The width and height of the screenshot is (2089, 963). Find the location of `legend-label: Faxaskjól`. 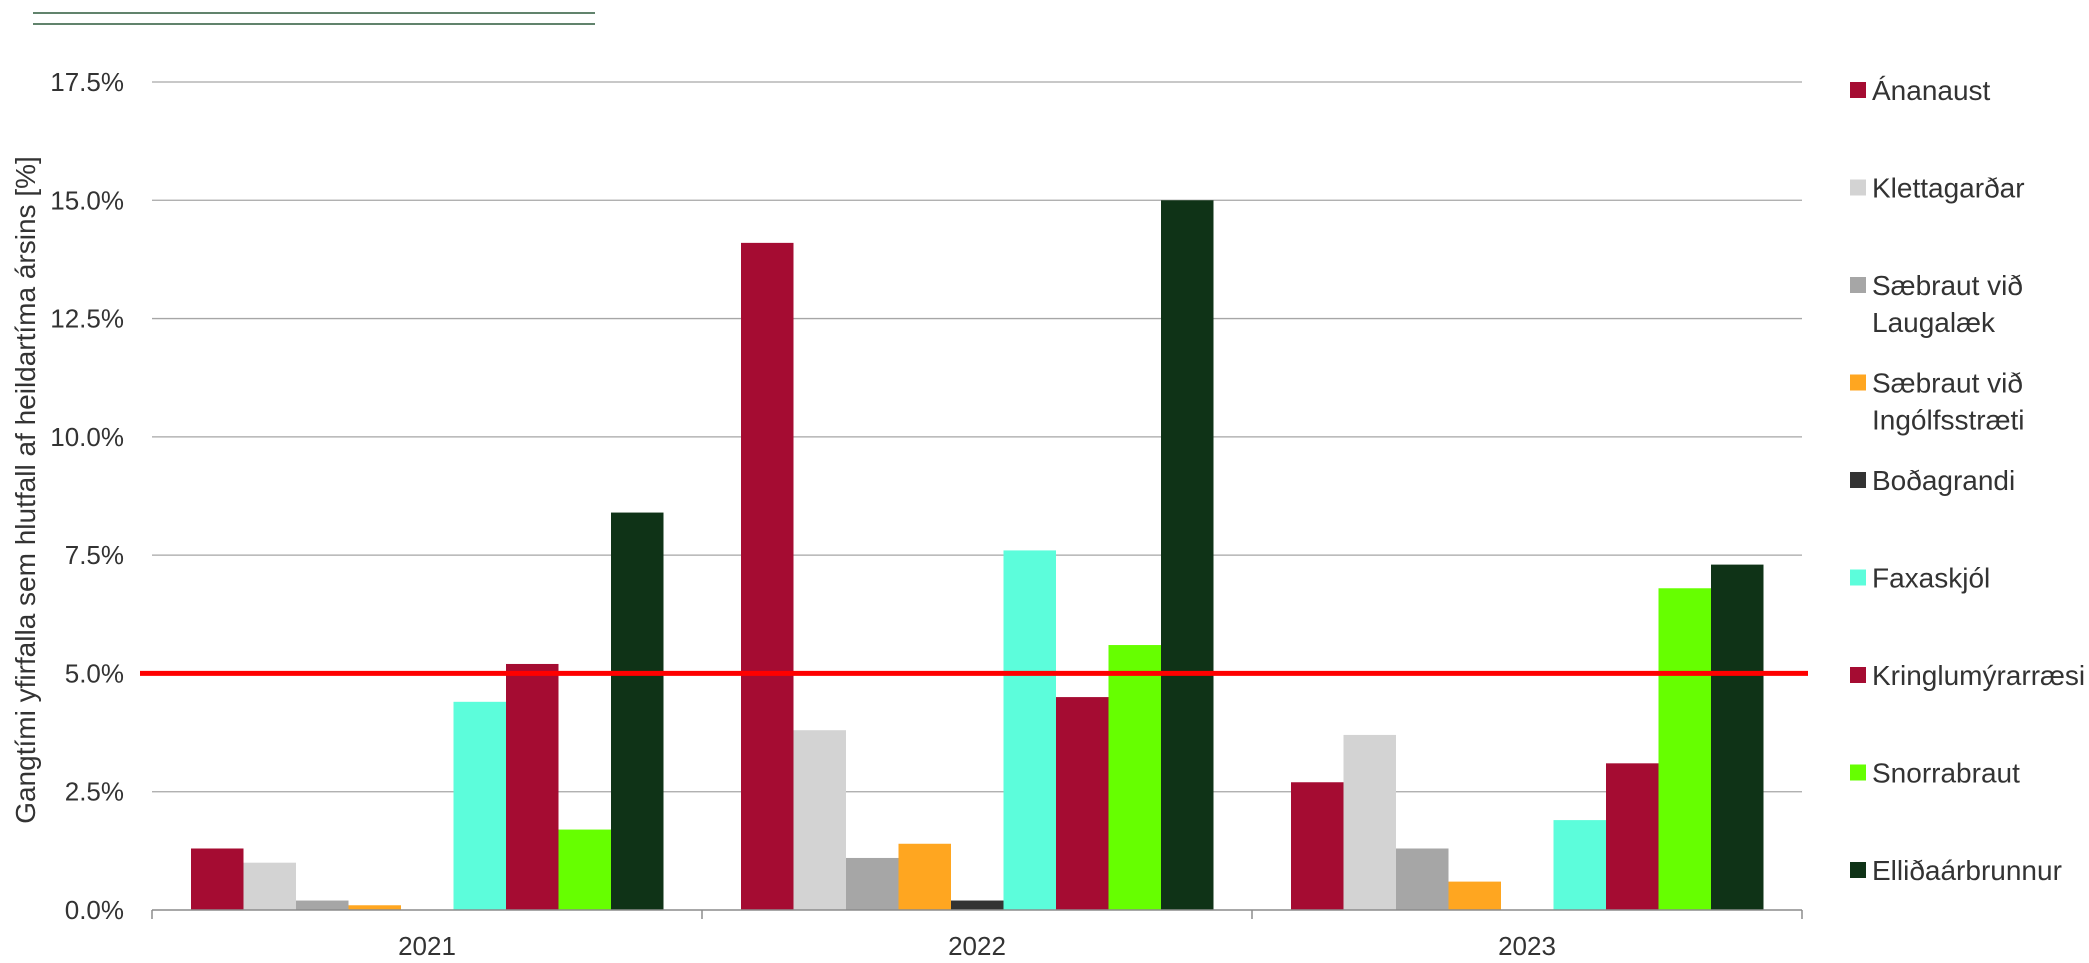

legend-label: Faxaskjól is located at coordinates (1931, 578).